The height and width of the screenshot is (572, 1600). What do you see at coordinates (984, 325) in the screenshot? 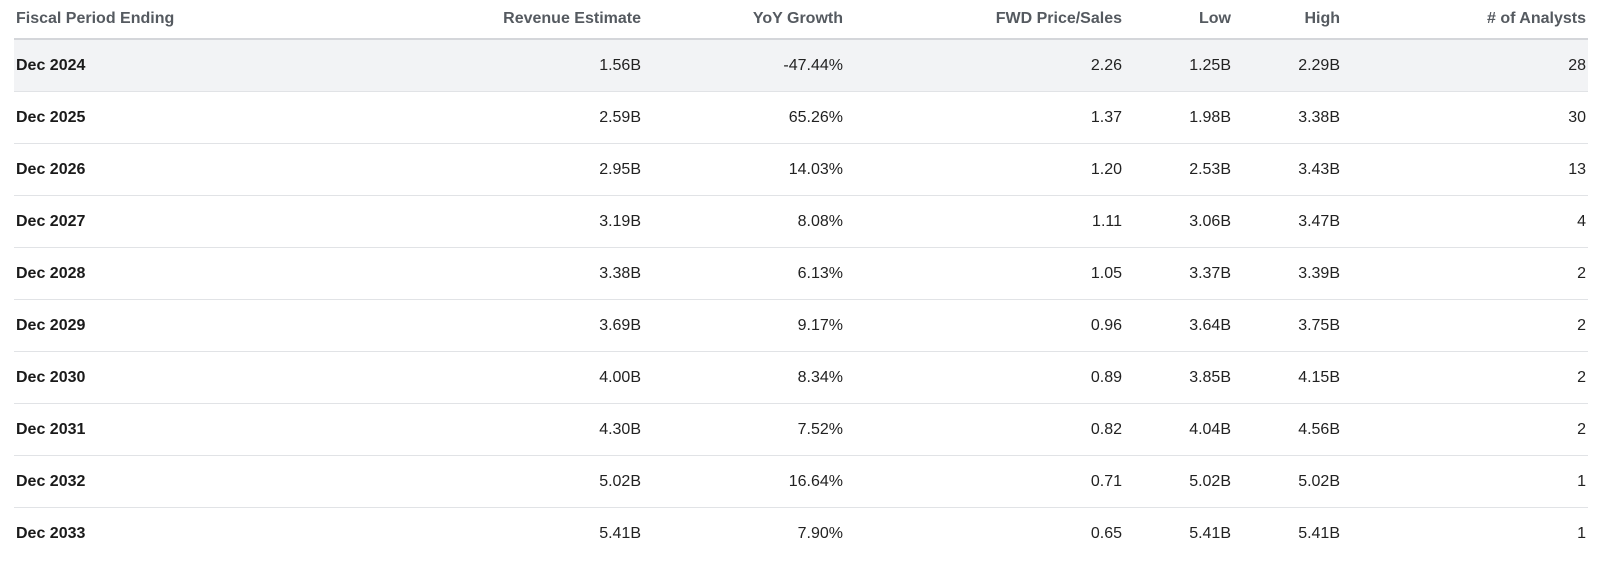
I see `cell-fwd-price-sales: 0.96` at bounding box center [984, 325].